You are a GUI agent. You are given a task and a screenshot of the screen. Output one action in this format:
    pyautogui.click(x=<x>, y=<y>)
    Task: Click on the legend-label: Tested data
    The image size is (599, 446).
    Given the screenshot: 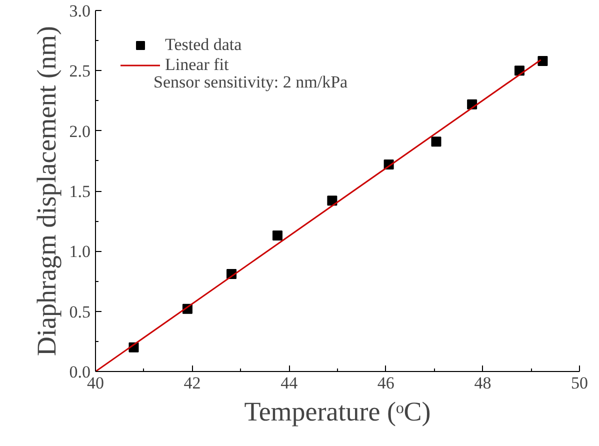 What is the action you would take?
    pyautogui.click(x=203, y=45)
    